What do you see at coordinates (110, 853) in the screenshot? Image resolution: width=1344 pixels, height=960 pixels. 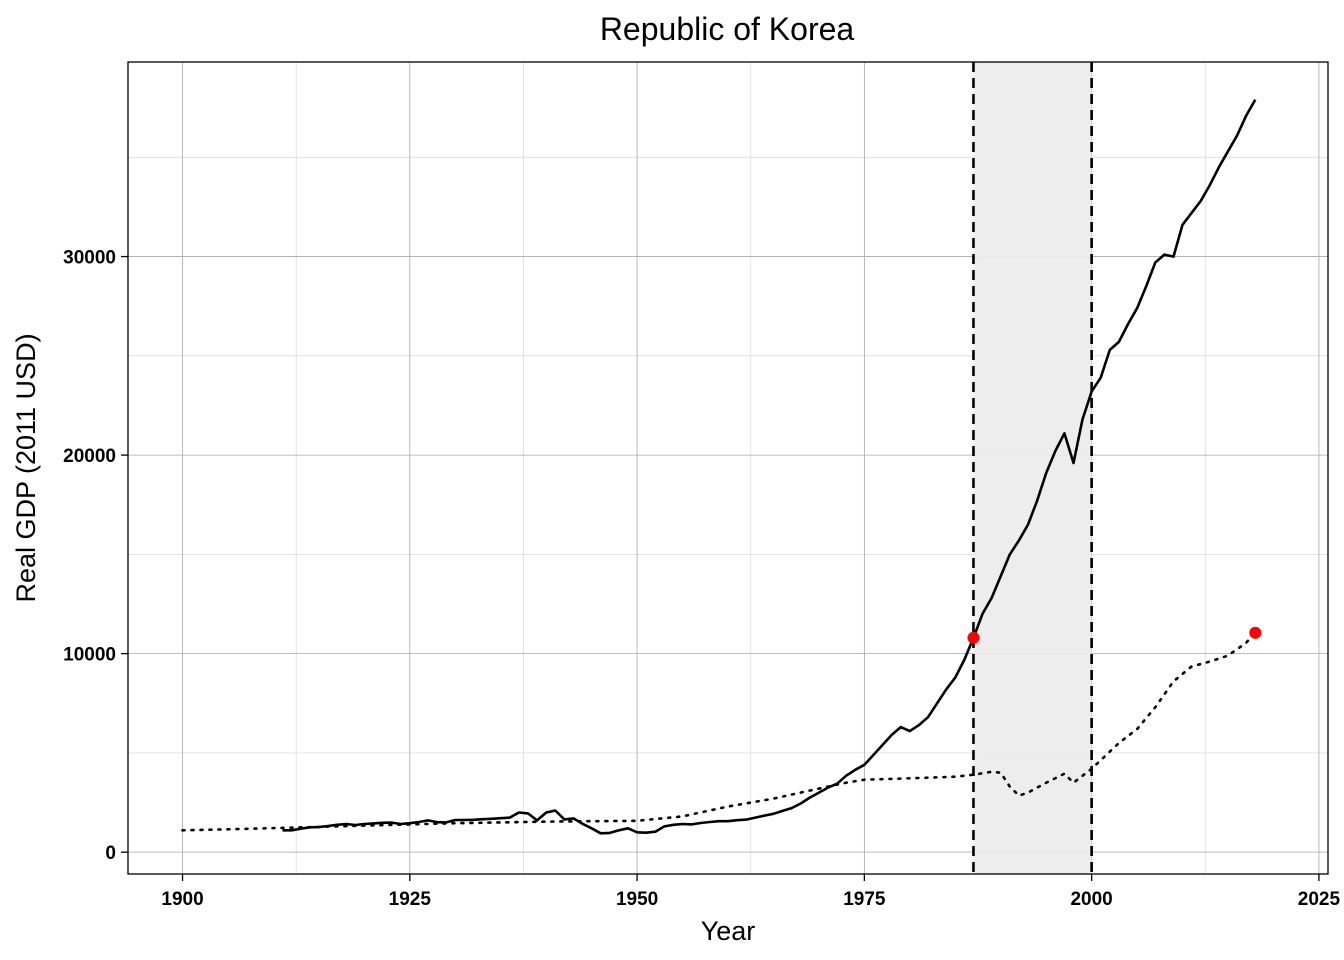 I see `y-tick-label: 0` at bounding box center [110, 853].